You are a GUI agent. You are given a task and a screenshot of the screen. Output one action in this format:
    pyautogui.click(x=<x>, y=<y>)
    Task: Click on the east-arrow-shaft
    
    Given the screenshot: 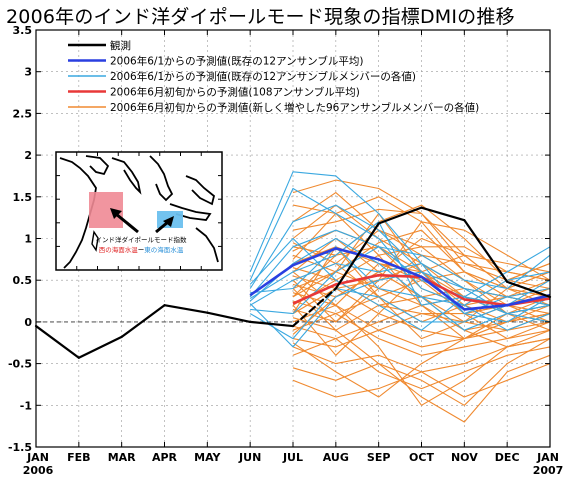 What is the action you would take?
    pyautogui.click(x=162, y=227)
    